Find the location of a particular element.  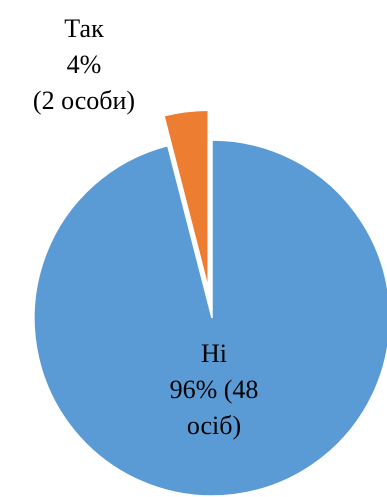

data-label-line: 4% is located at coordinates (84, 64).